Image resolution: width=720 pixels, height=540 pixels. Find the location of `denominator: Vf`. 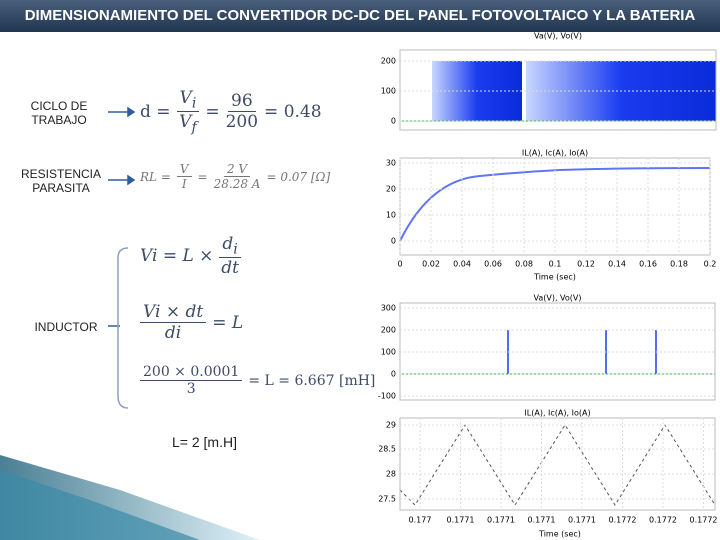

denominator: Vf is located at coordinates (188, 123).